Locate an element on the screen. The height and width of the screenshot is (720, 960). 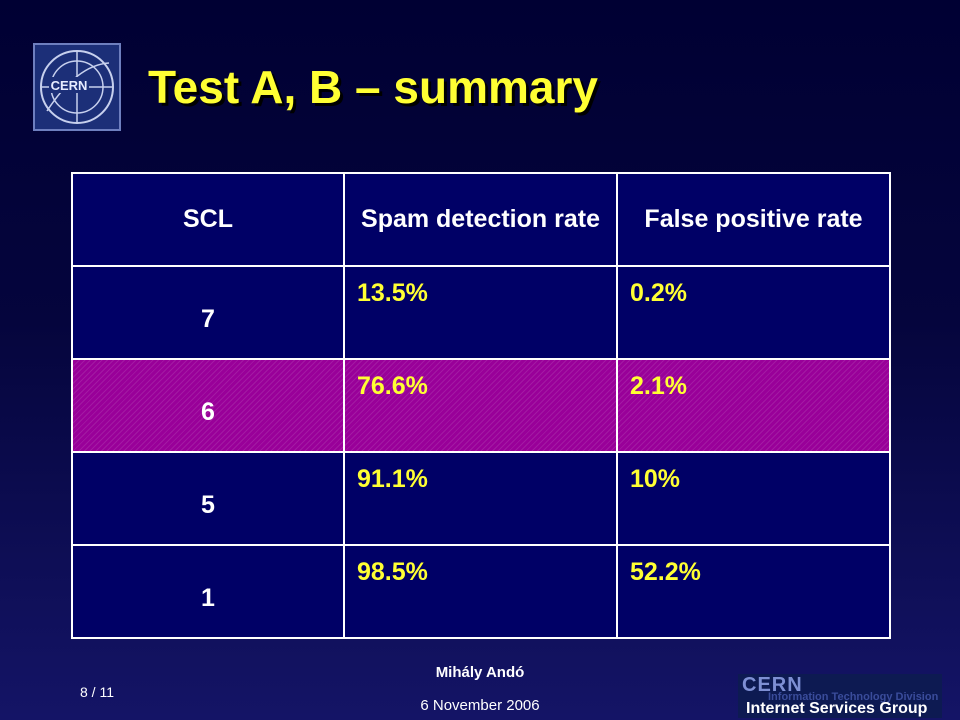
header-scl: SCL is located at coordinates (208, 219).